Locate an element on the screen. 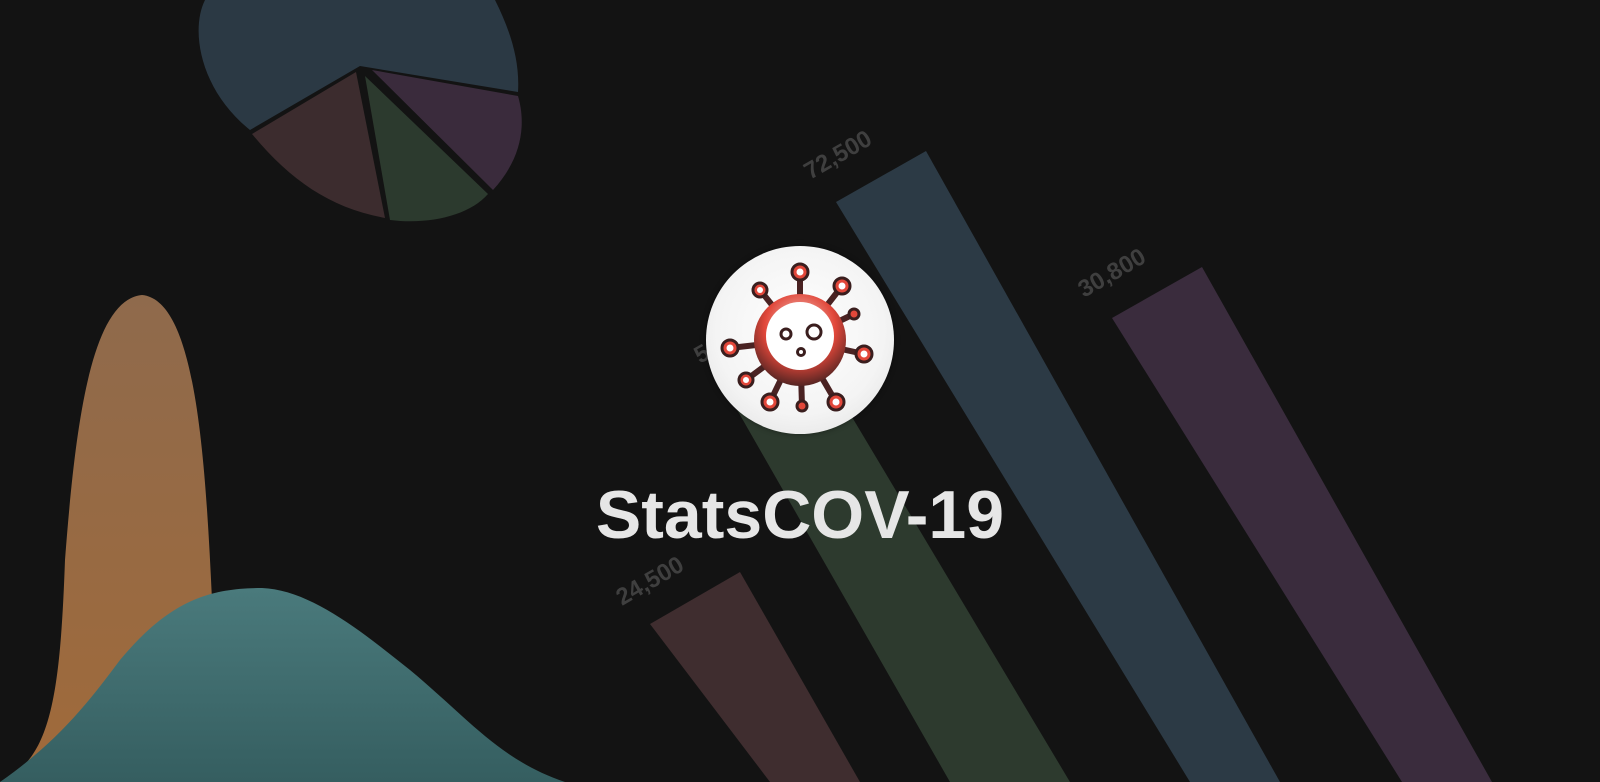  pie-slice-green is located at coordinates (426, 149).